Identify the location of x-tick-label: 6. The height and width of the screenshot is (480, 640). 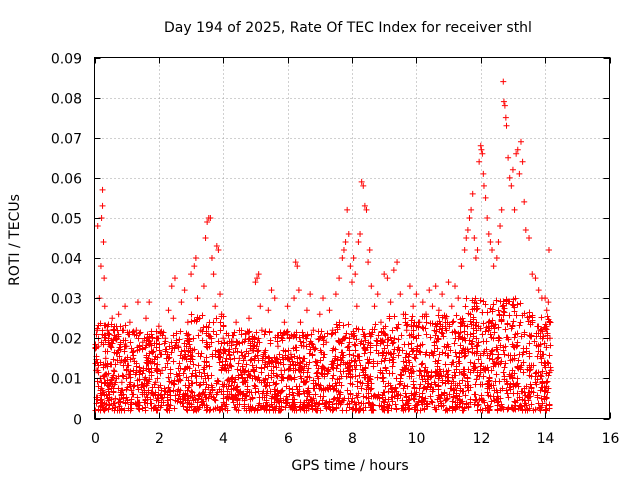
(288, 439).